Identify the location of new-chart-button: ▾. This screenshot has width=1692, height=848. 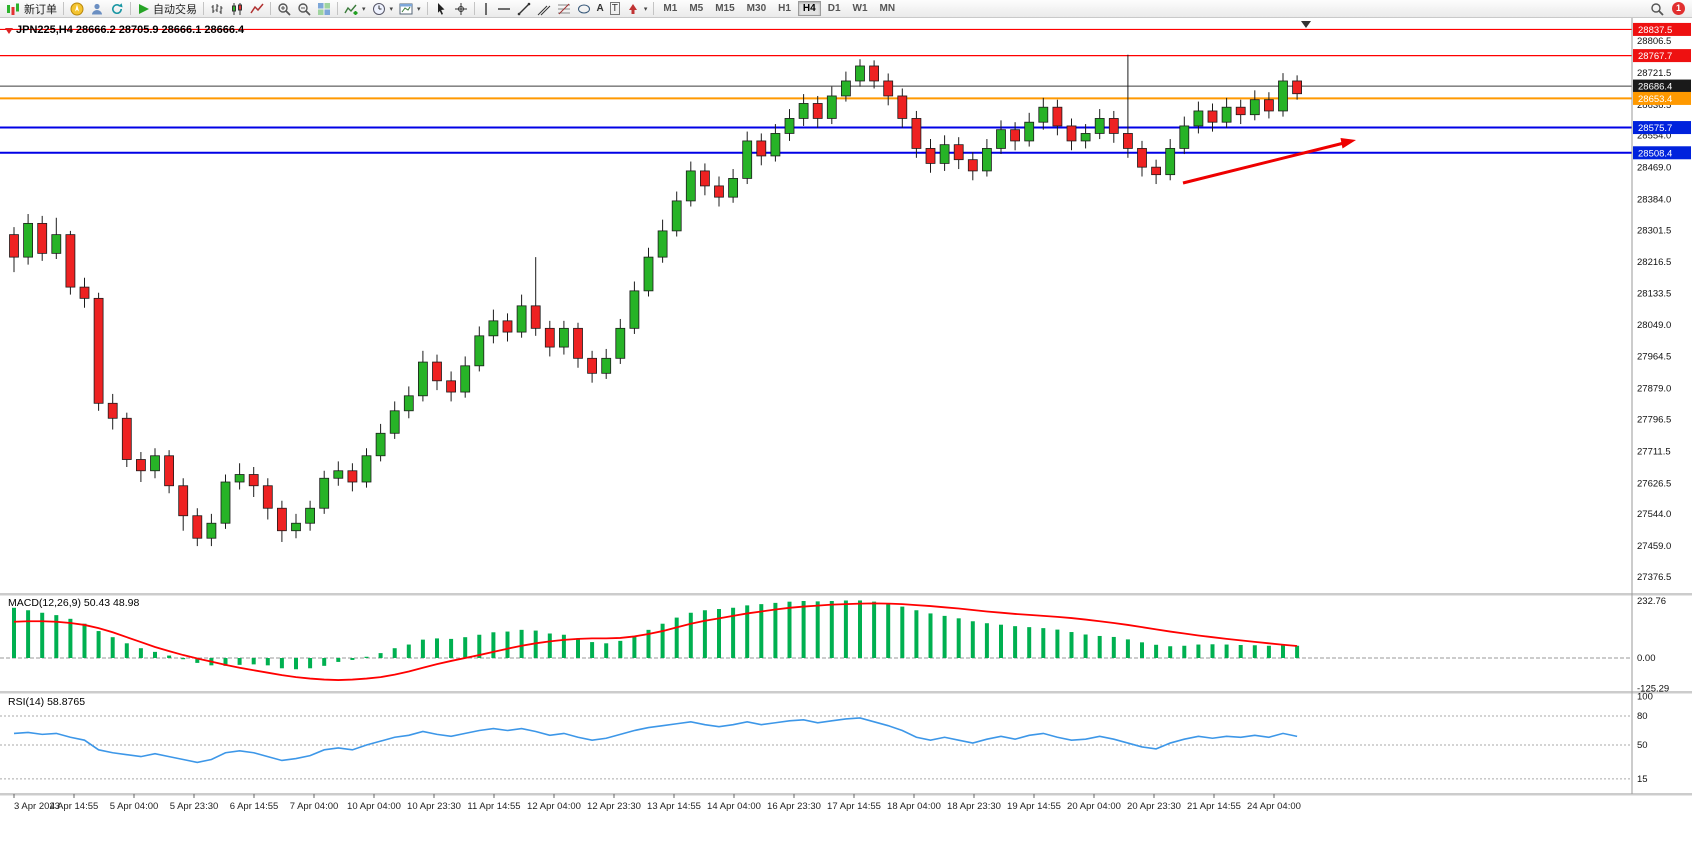
(410, 9).